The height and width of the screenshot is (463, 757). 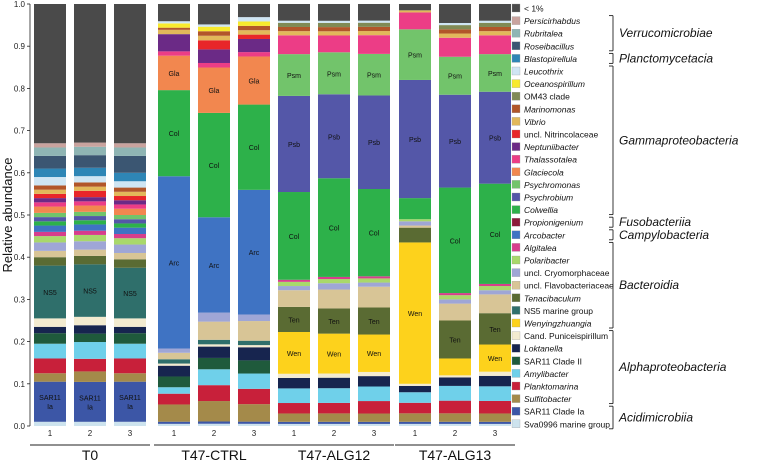 What do you see at coordinates (495, 24) in the screenshot?
I see `segment-om43-clade` at bounding box center [495, 24].